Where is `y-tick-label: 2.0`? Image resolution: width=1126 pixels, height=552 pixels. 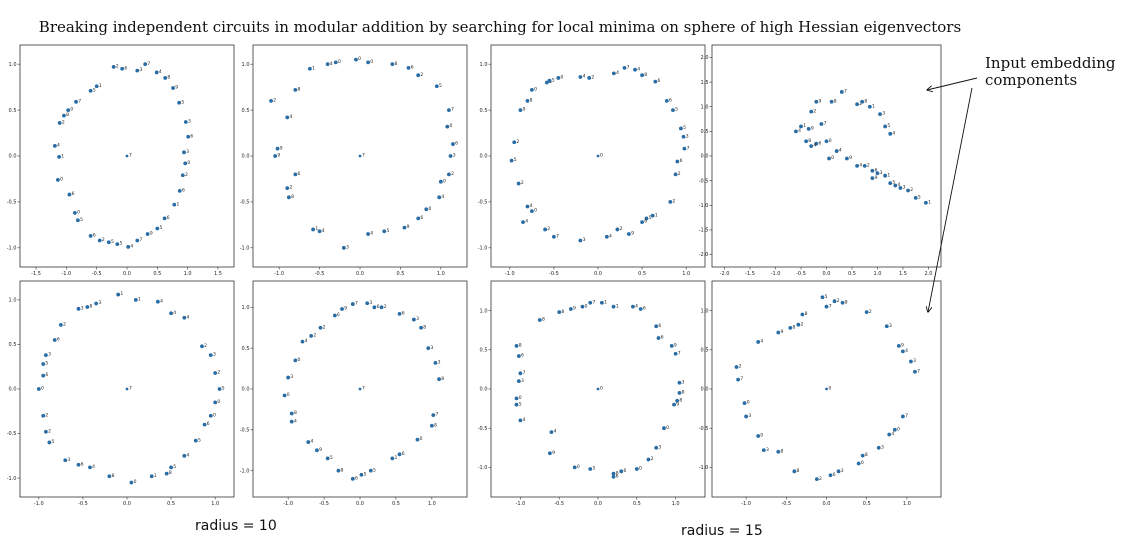
y-tick-label: 2.0 is located at coordinates (705, 58).